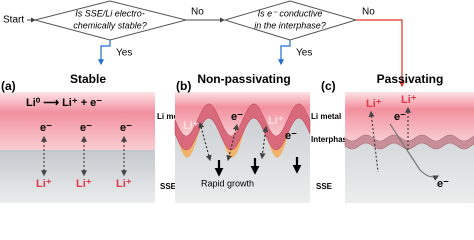  Describe the element at coordinates (290, 13) in the screenshot. I see `question: Is e⁻ conductive` at that location.